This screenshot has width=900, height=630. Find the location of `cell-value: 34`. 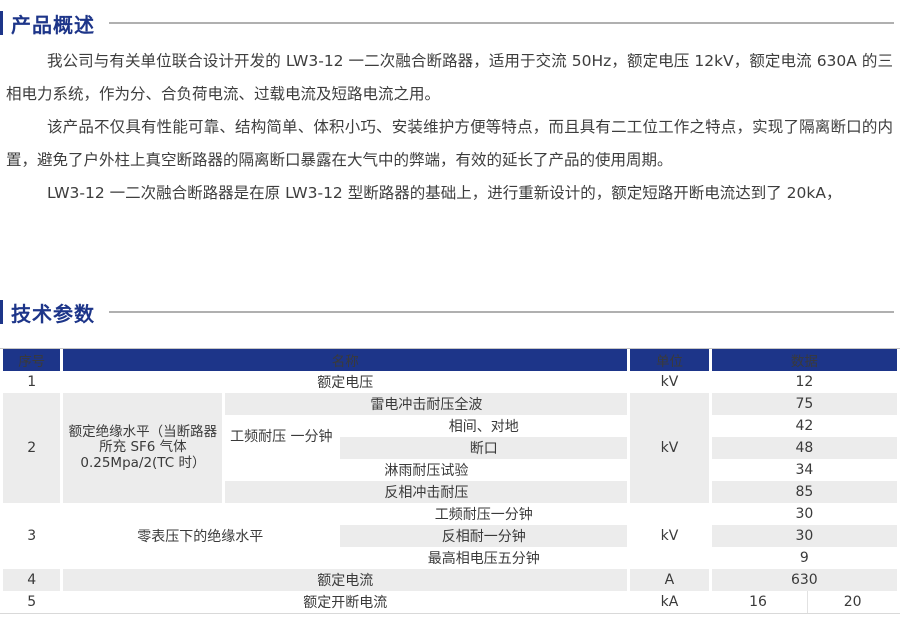

cell-value: 34 is located at coordinates (804, 470).